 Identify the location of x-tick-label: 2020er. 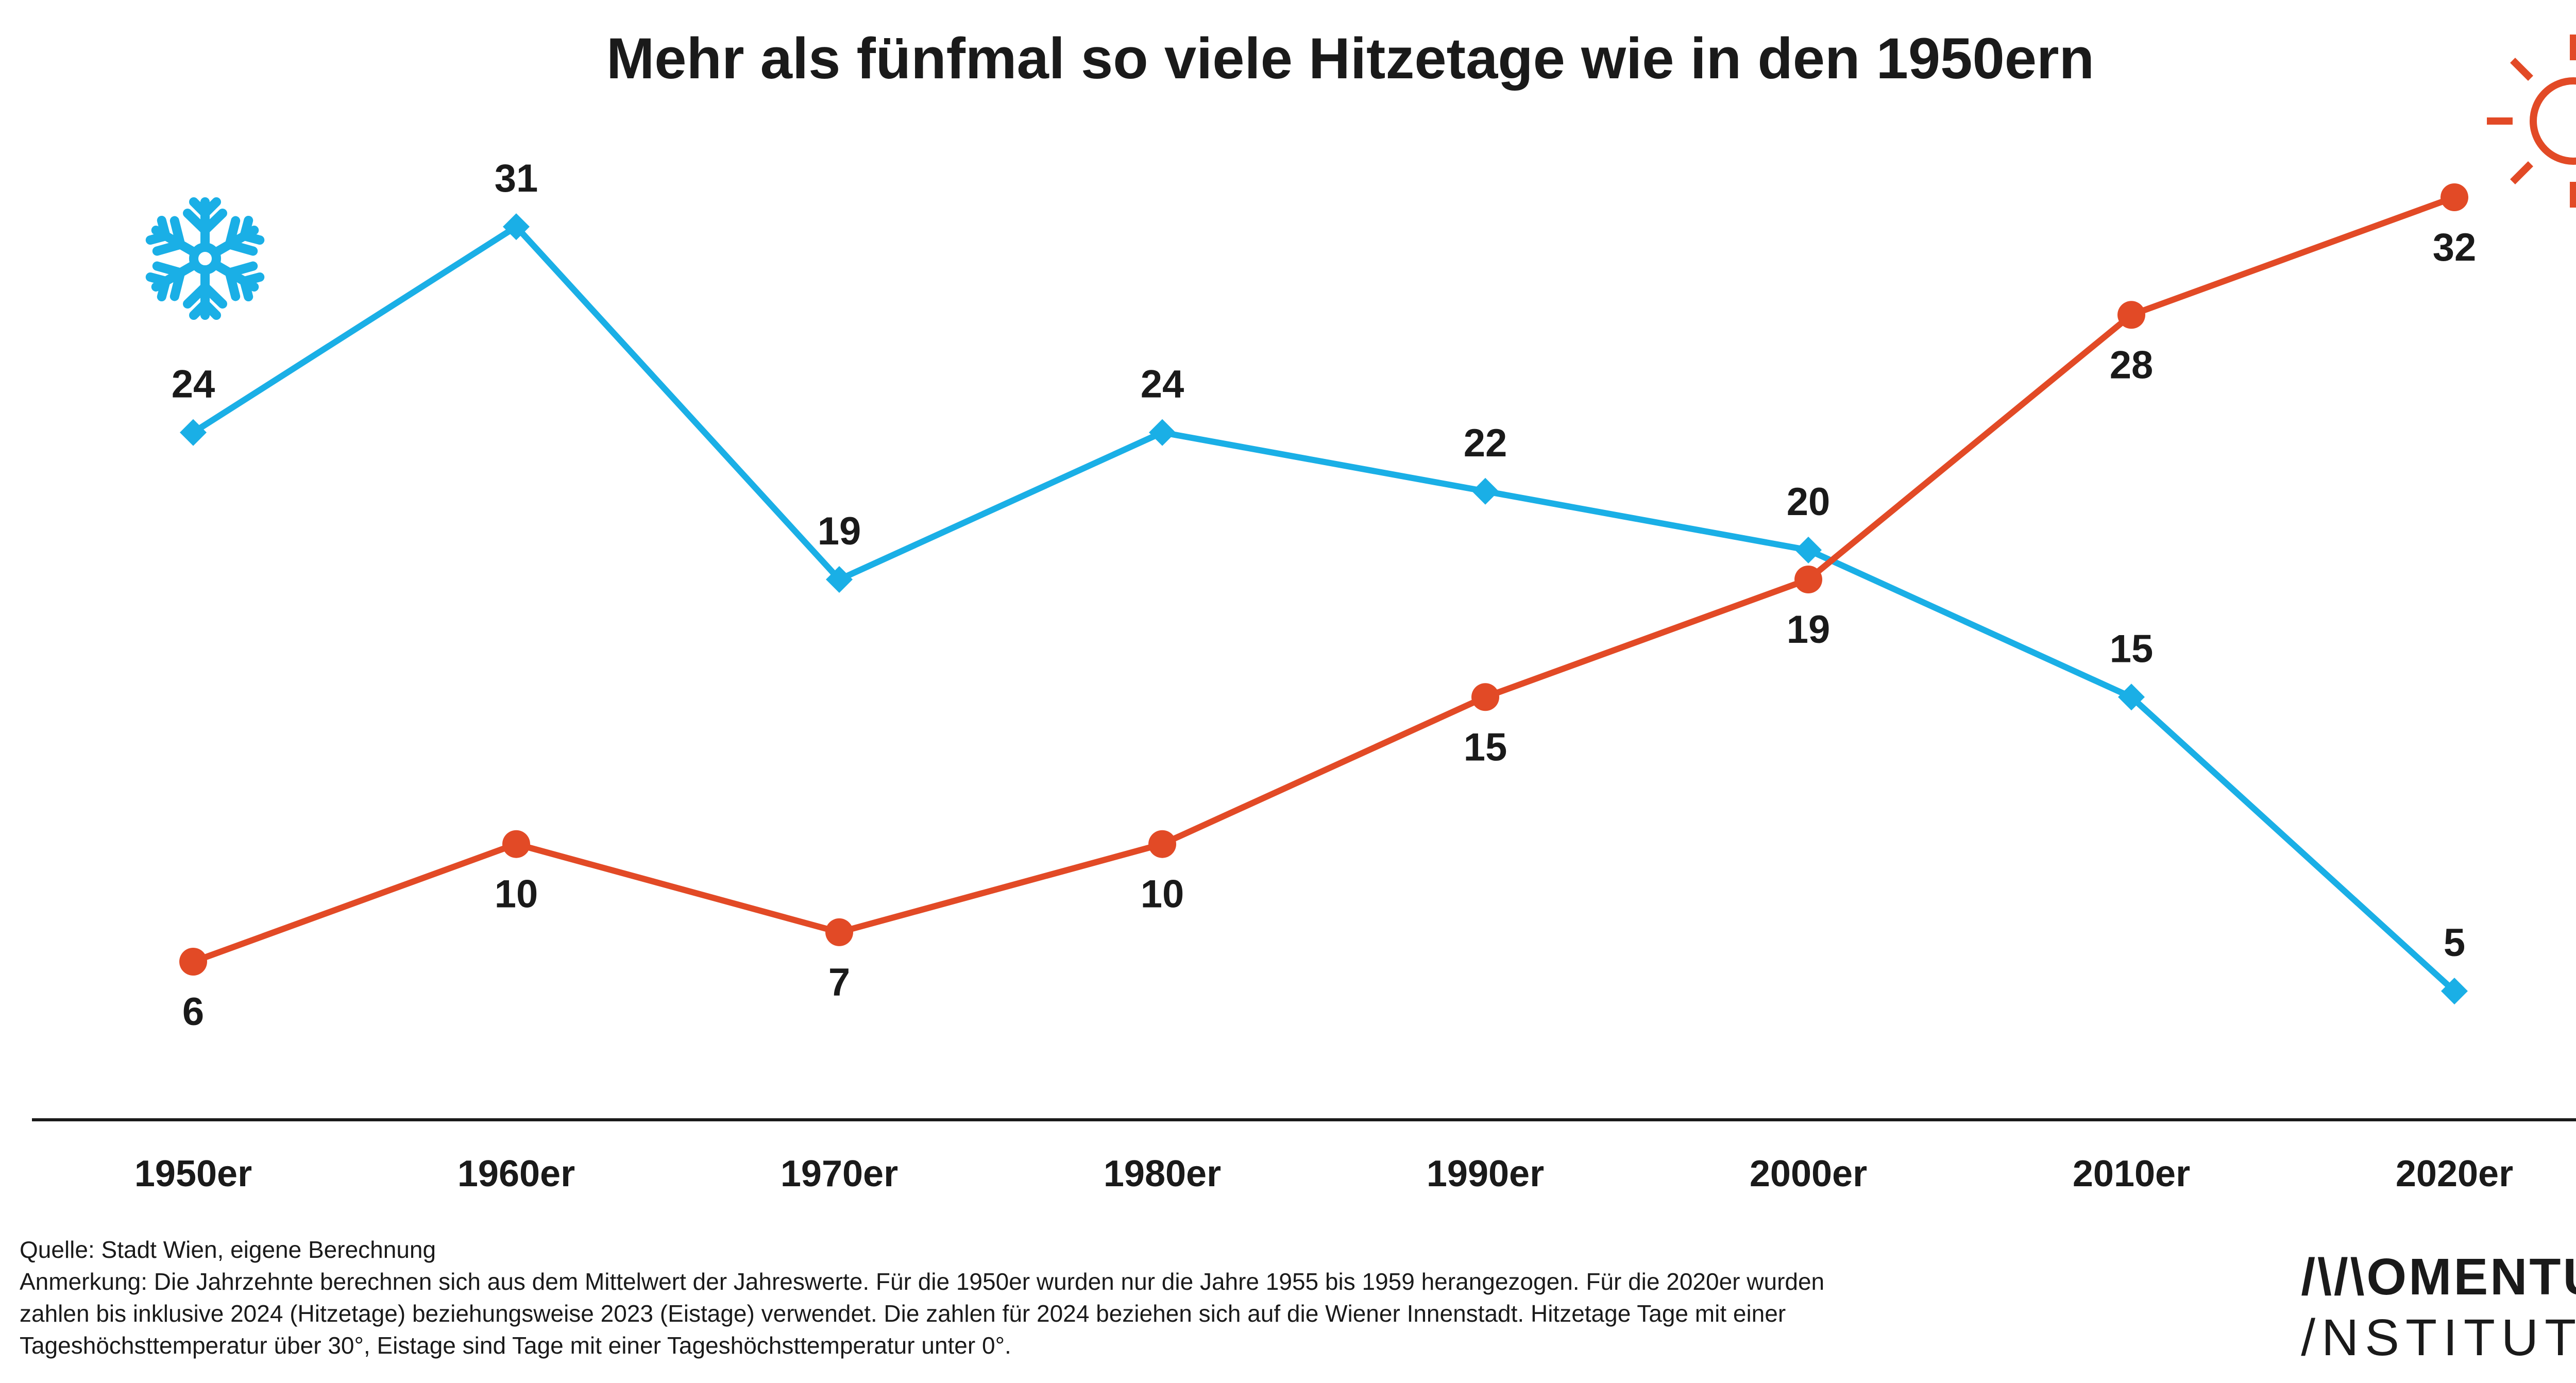
(2454, 1173).